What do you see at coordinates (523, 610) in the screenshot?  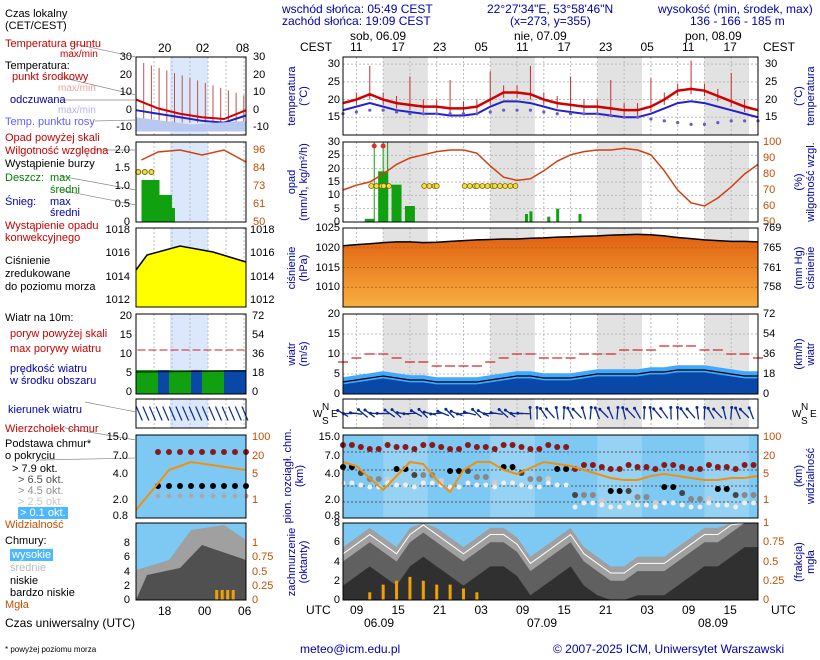 I see `bottom-hour-4: 09` at bounding box center [523, 610].